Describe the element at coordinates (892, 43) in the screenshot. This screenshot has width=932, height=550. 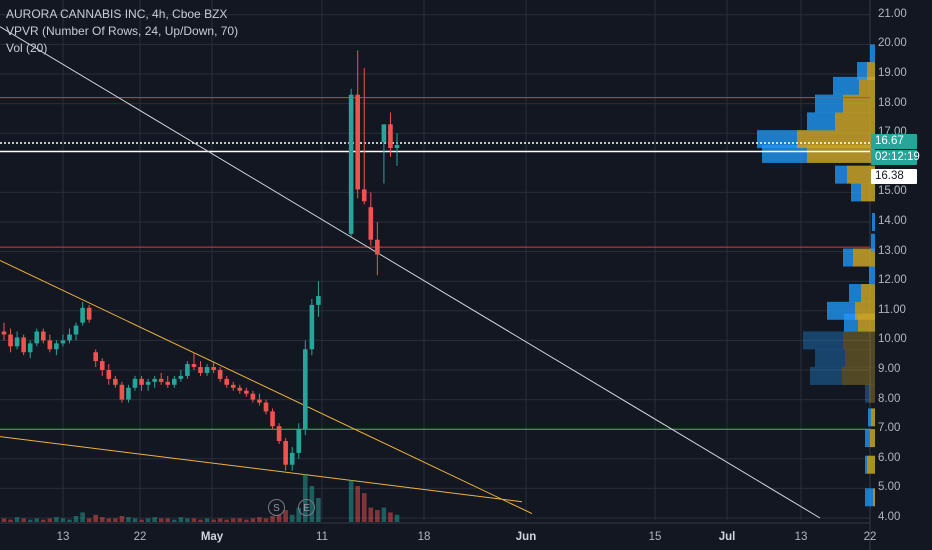
I see `price-tick-label: 20.00` at that location.